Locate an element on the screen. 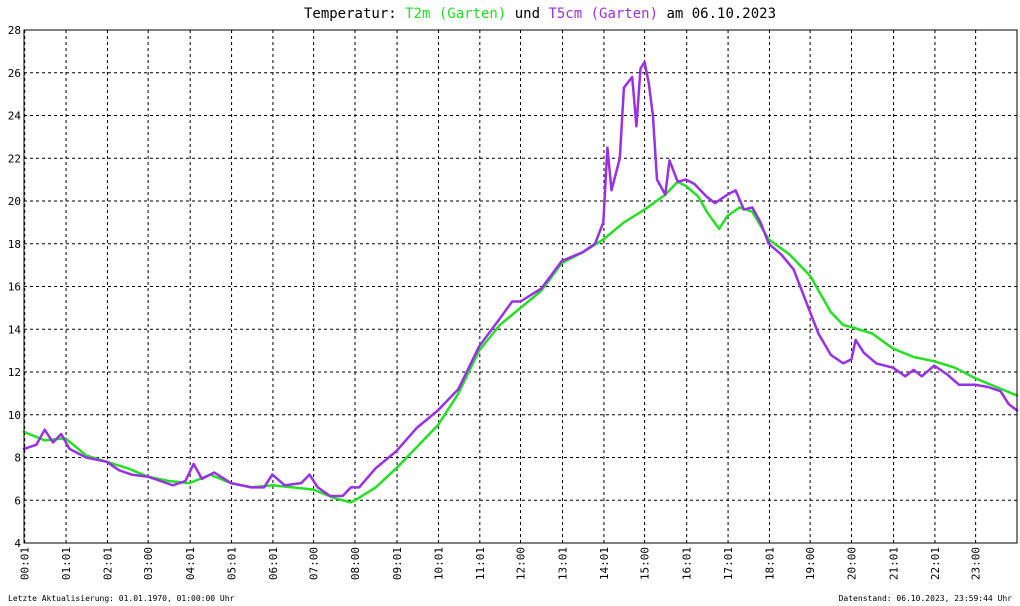 The width and height of the screenshot is (1020, 606). x-tick-label: 20:00 is located at coordinates (852, 563).